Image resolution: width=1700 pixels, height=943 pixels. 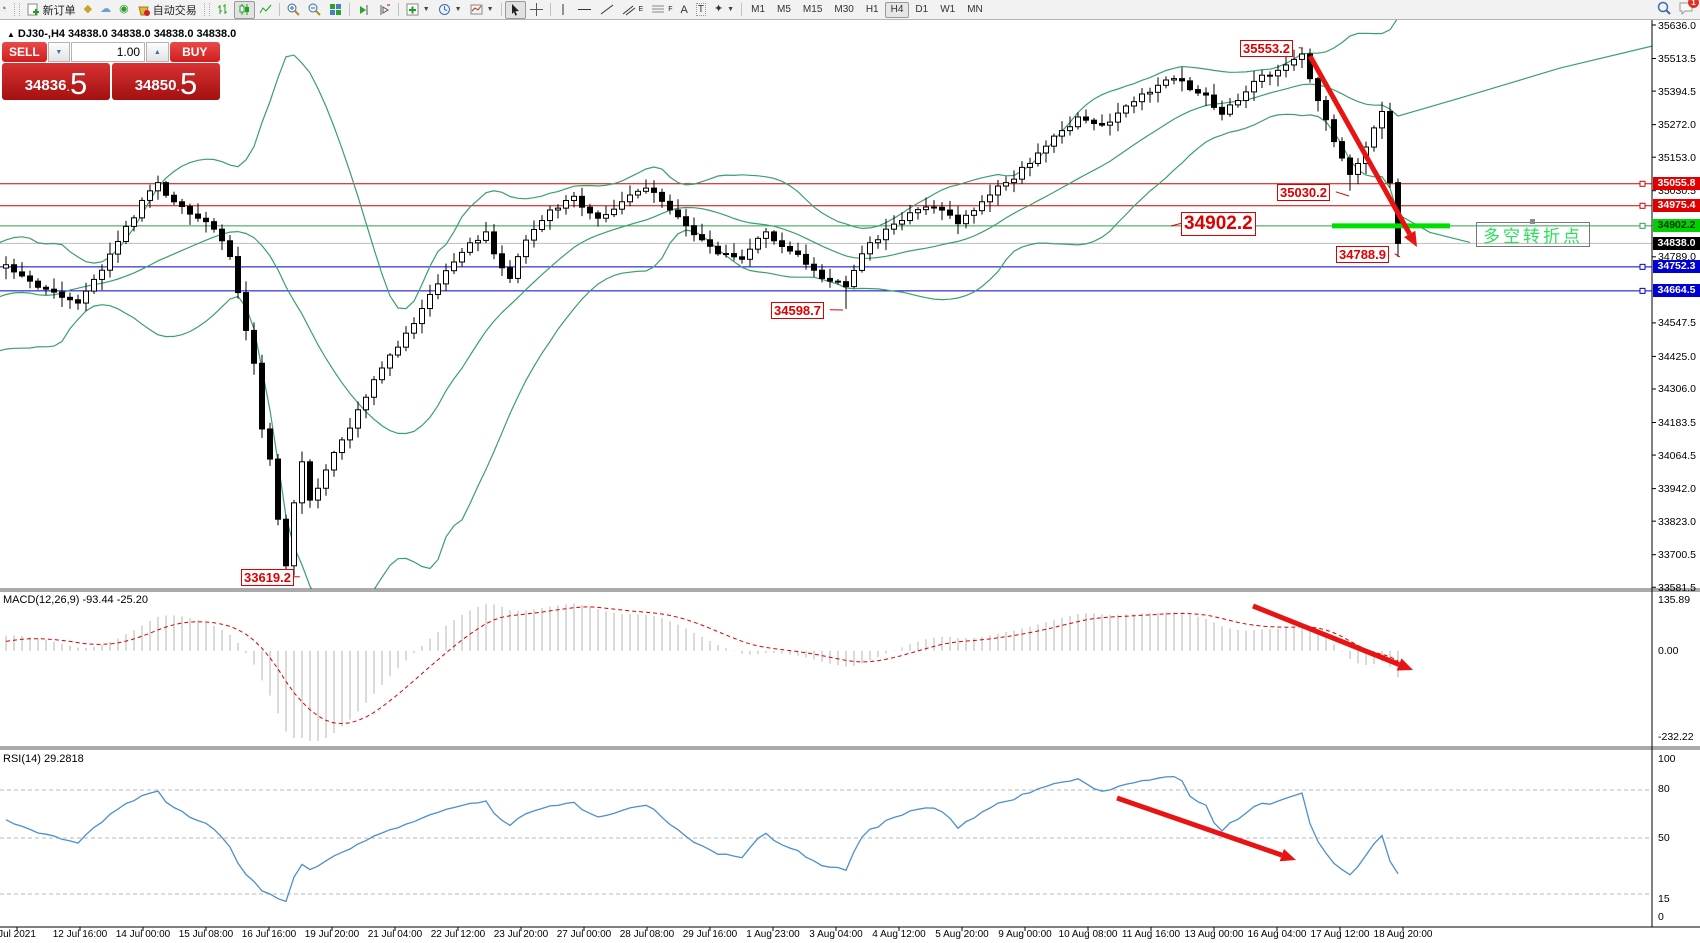 I want to click on text-tool: A, so click(x=684, y=9).